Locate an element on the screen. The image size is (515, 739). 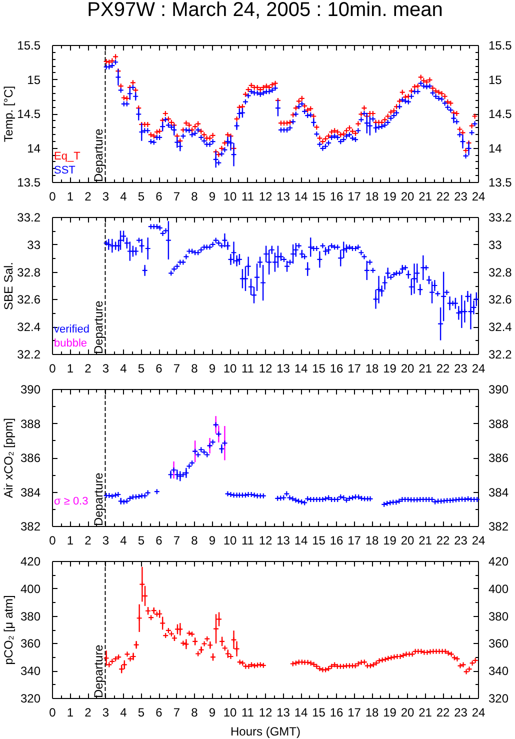
y-tick-label: 380 is located at coordinates (30, 616).